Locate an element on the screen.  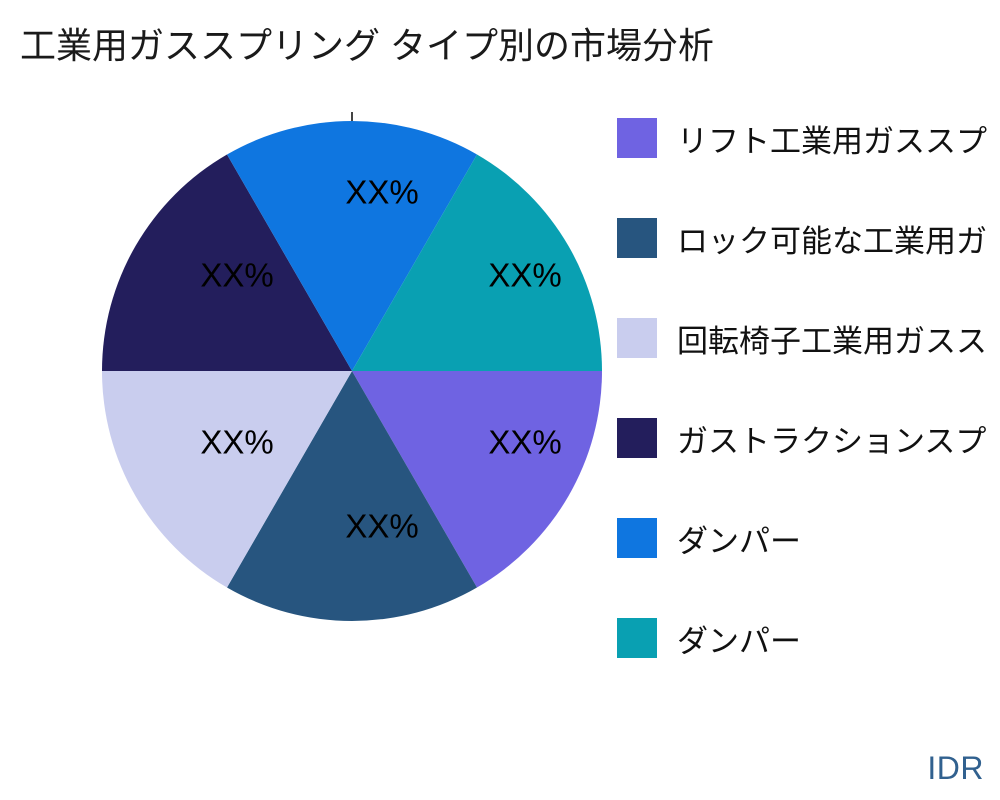
legend-item-damper-teal: ダンパー is located at coordinates (709, 638).